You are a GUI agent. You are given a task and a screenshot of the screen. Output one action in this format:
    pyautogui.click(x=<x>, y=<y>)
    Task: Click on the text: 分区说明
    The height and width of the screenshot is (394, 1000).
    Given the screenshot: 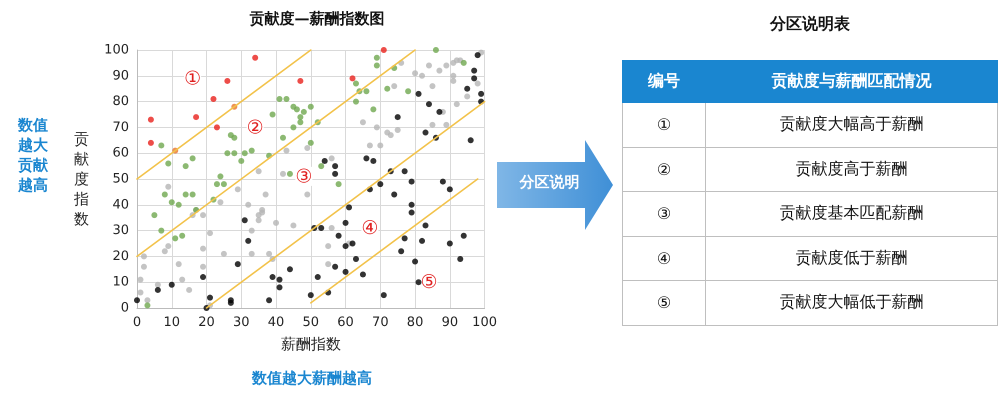 What is the action you would take?
    pyautogui.click(x=549, y=182)
    